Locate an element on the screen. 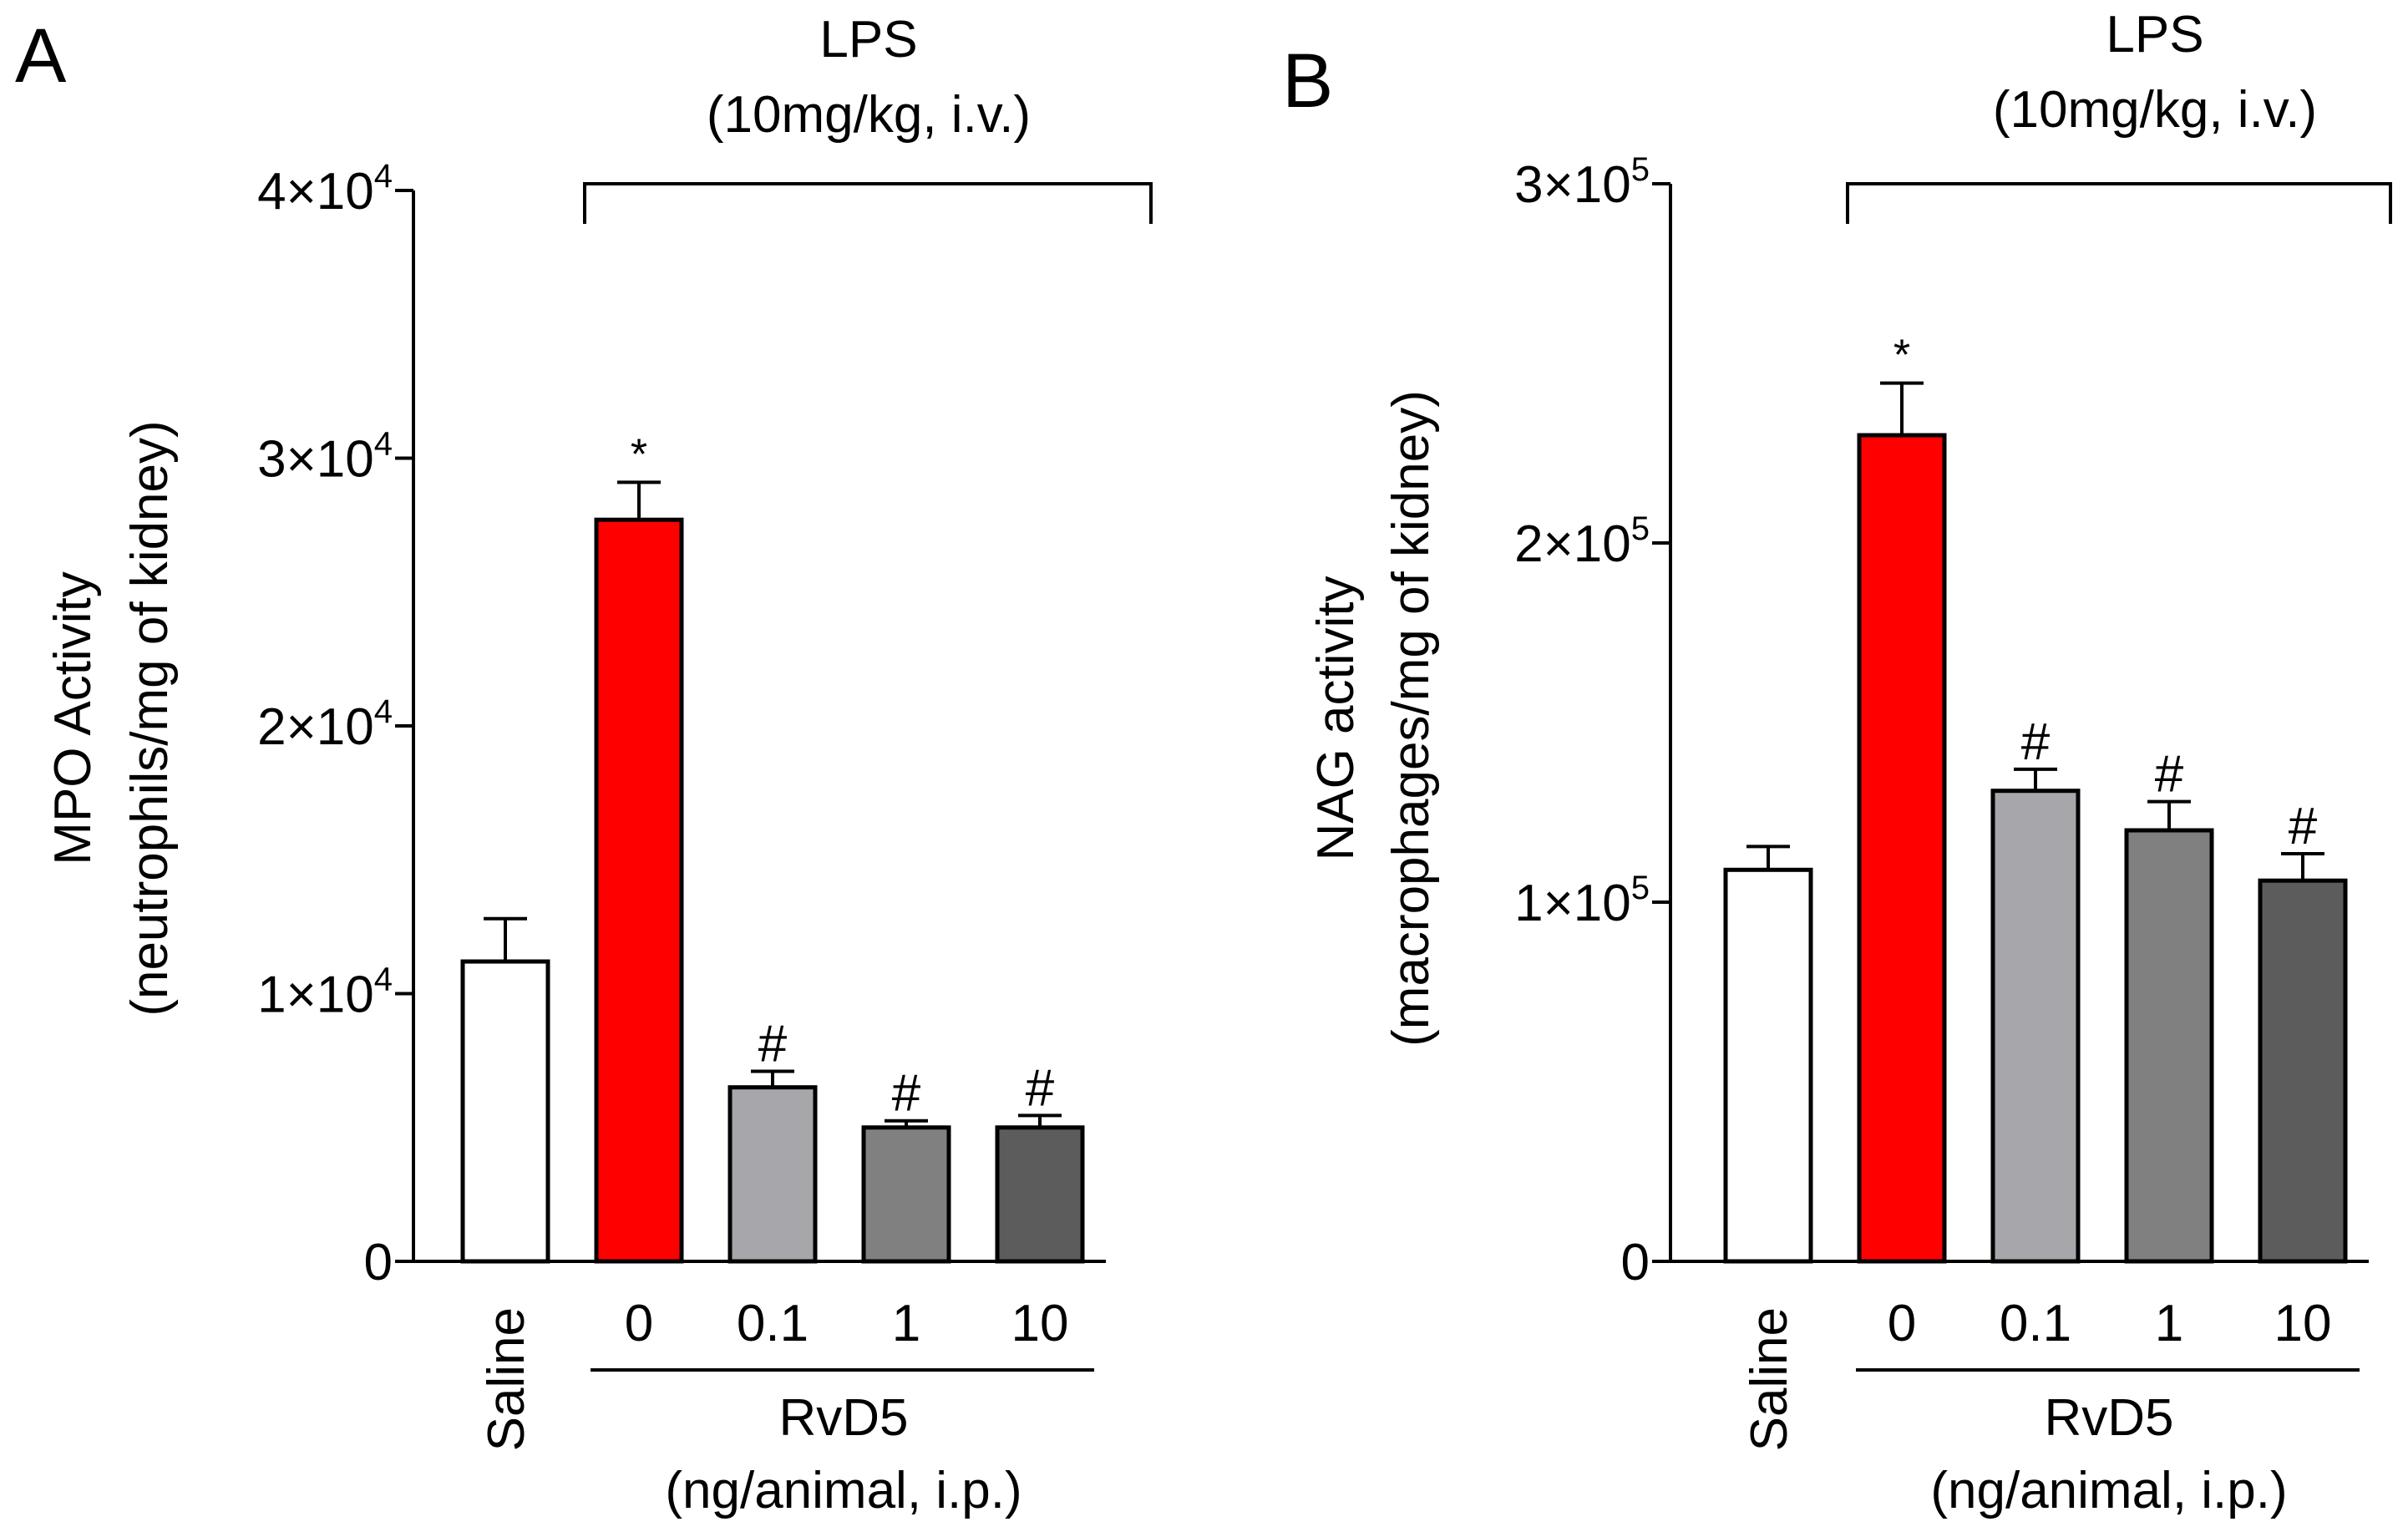 The height and width of the screenshot is (1532, 2408). y-axis-subtitle: (neutrophils/mg of kidney) is located at coordinates (150, 718).